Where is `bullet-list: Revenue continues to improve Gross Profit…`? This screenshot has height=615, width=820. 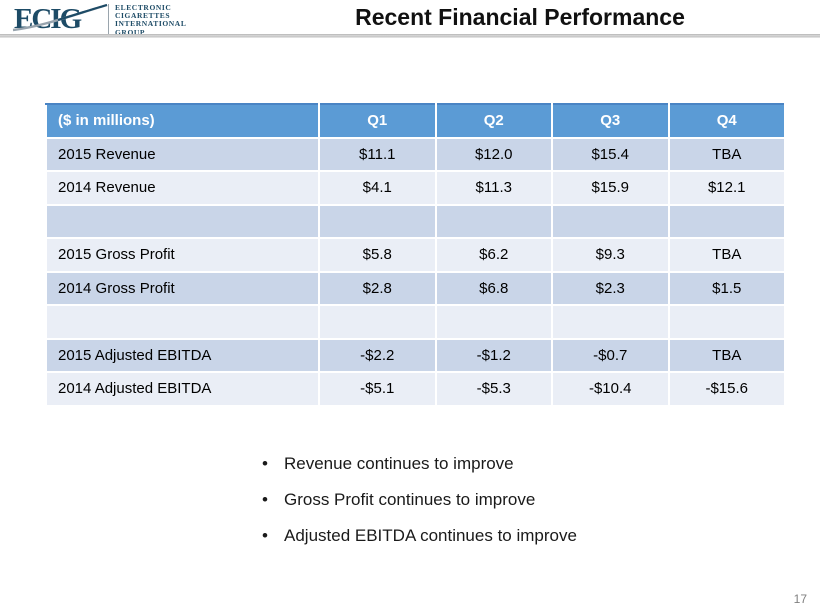
bullet-list: Revenue continues to improve Gross Profit… is located at coordinates (418, 506).